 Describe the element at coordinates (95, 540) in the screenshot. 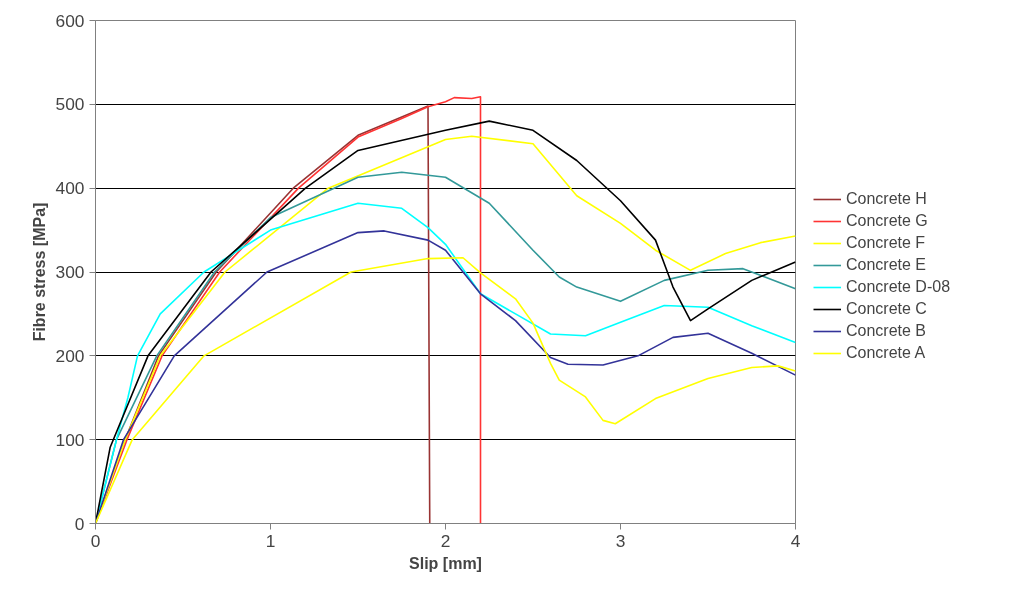

I see `x-tick-label: 0` at that location.